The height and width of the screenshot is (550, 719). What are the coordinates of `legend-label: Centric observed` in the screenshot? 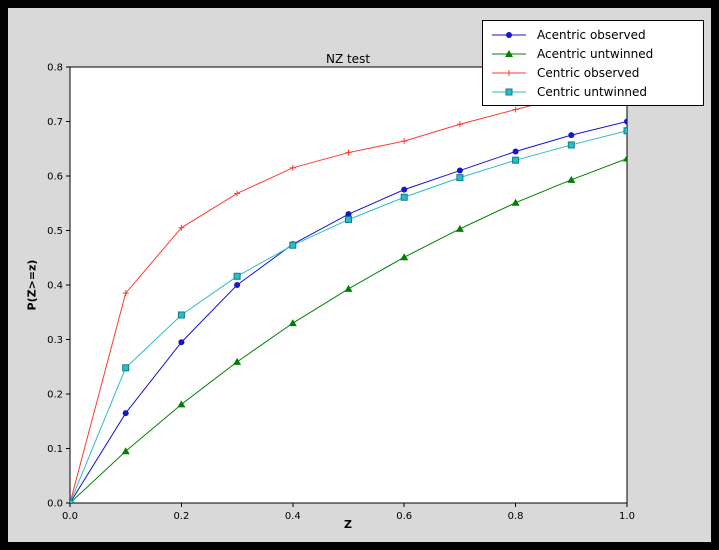 It's located at (588, 72).